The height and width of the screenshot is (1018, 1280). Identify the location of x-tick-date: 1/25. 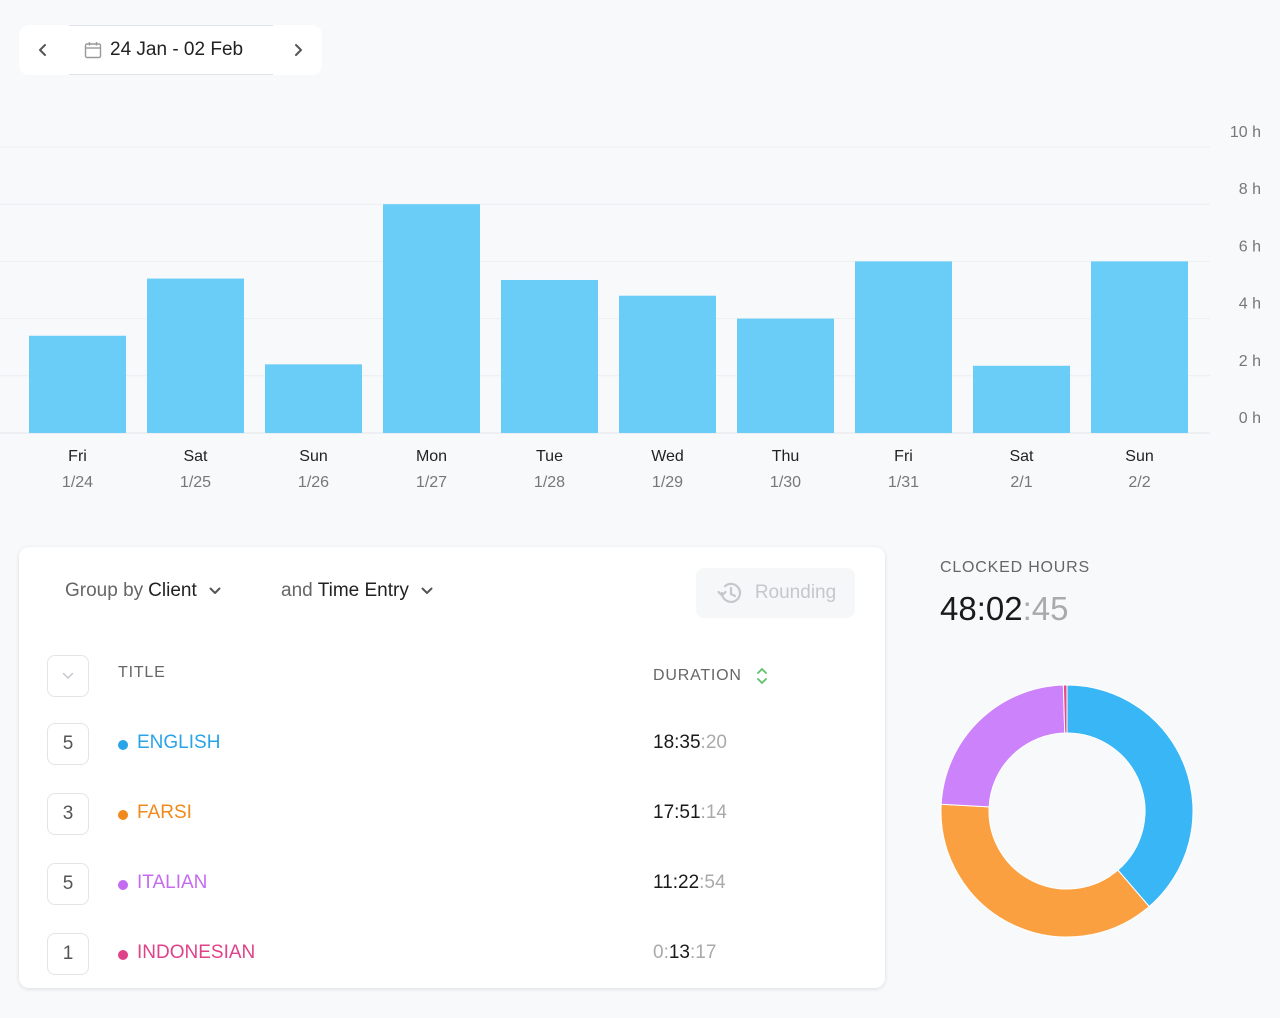
(195, 482).